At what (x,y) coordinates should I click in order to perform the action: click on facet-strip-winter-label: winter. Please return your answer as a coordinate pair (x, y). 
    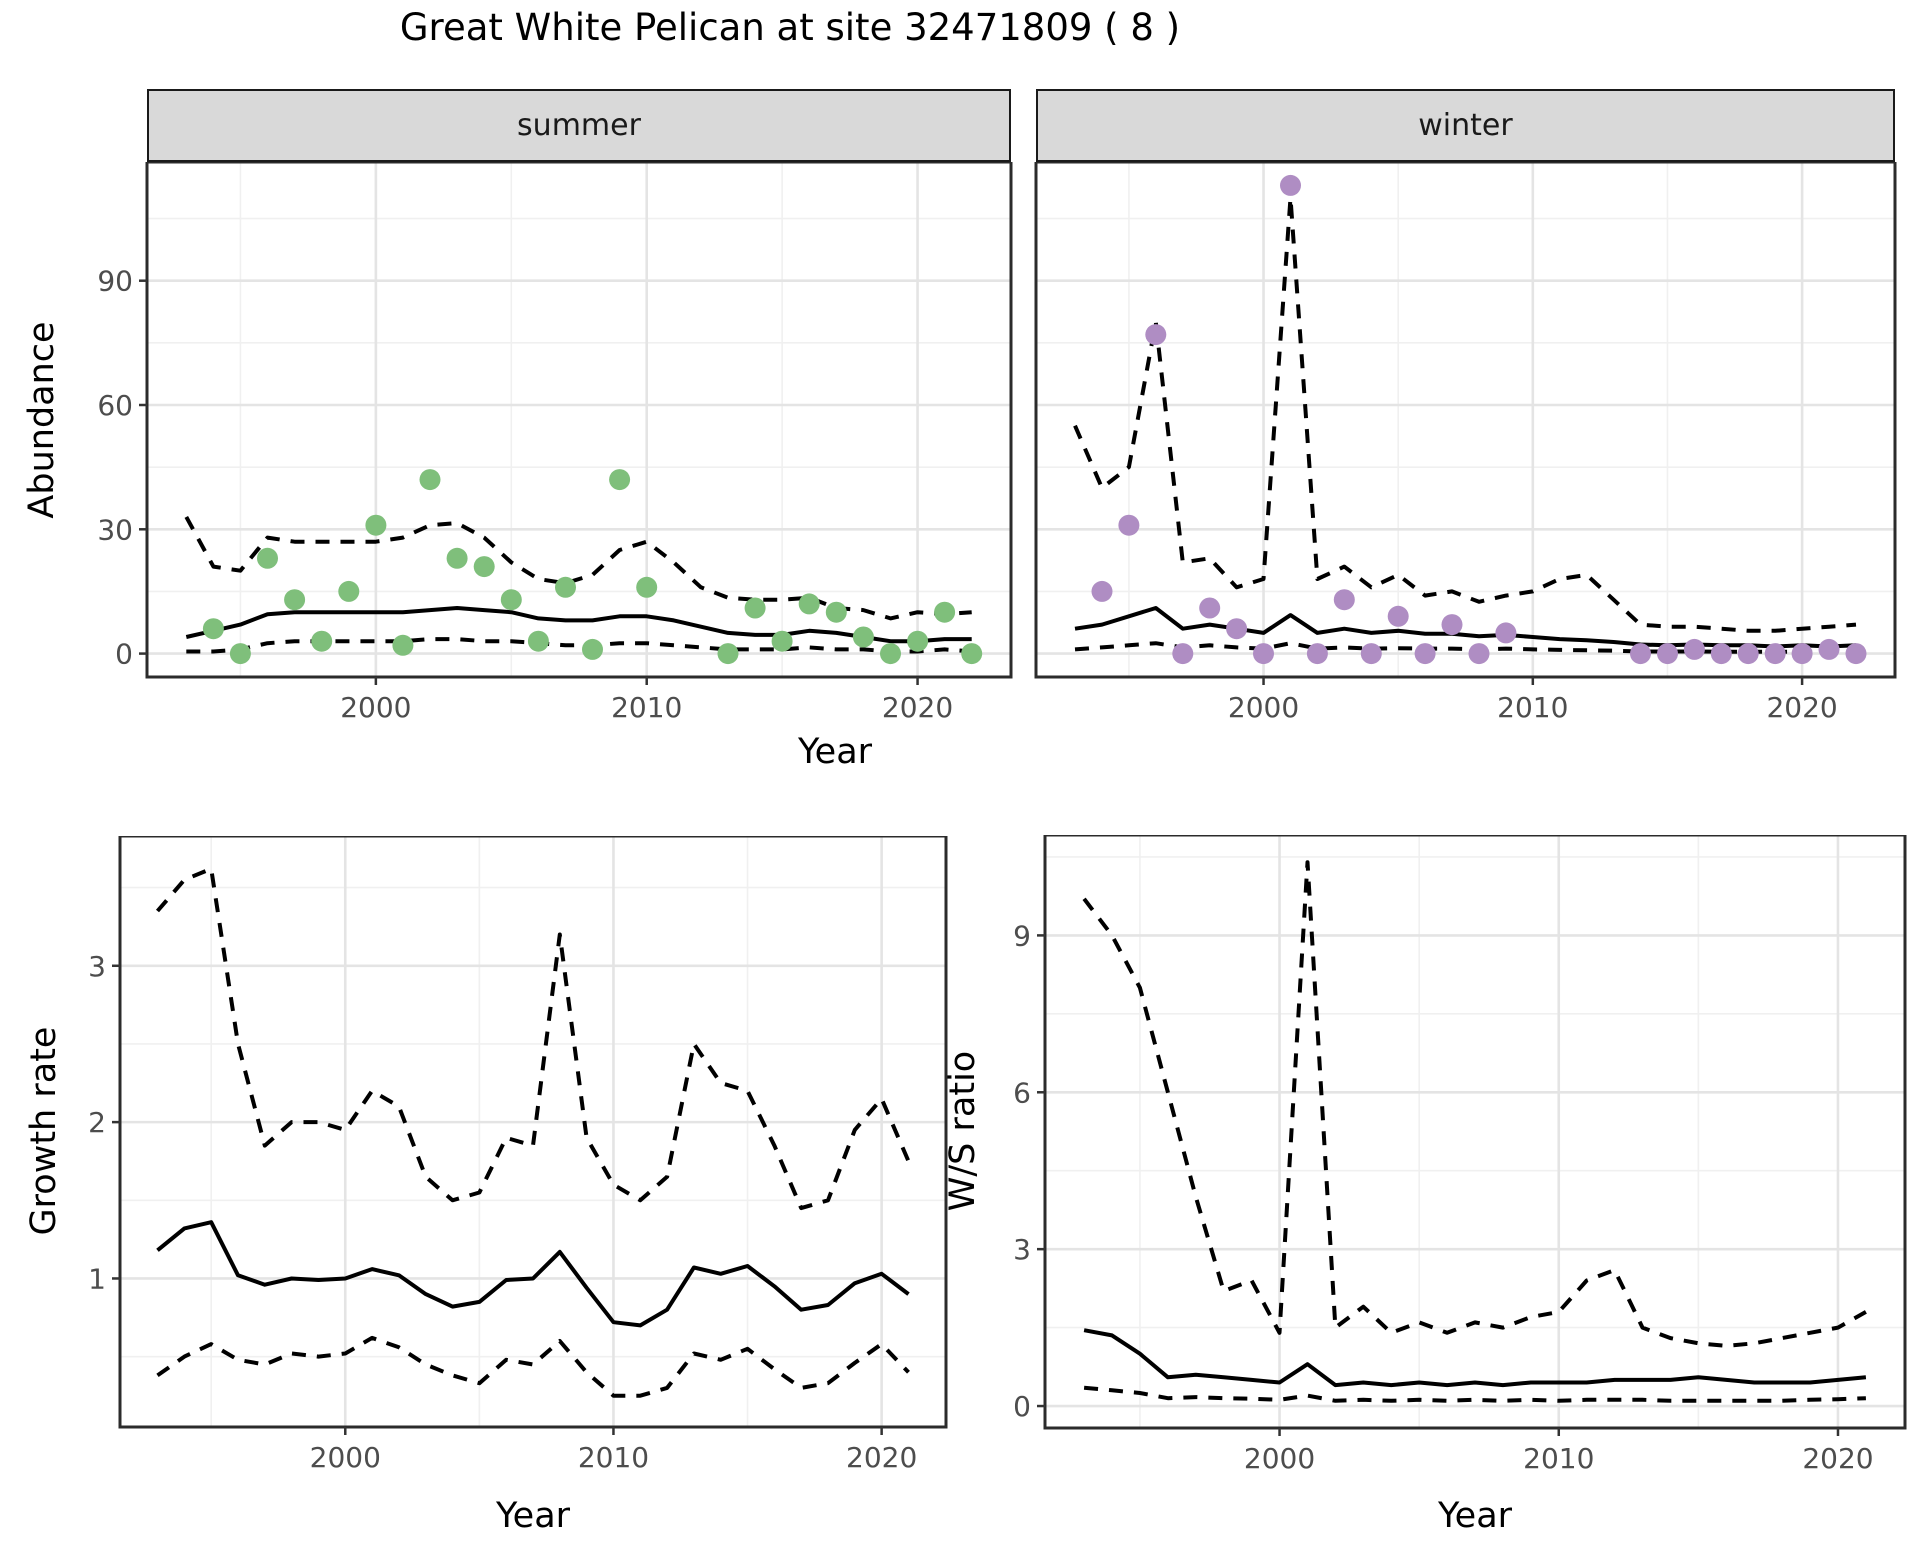
    Looking at the image, I should click on (1465, 125).